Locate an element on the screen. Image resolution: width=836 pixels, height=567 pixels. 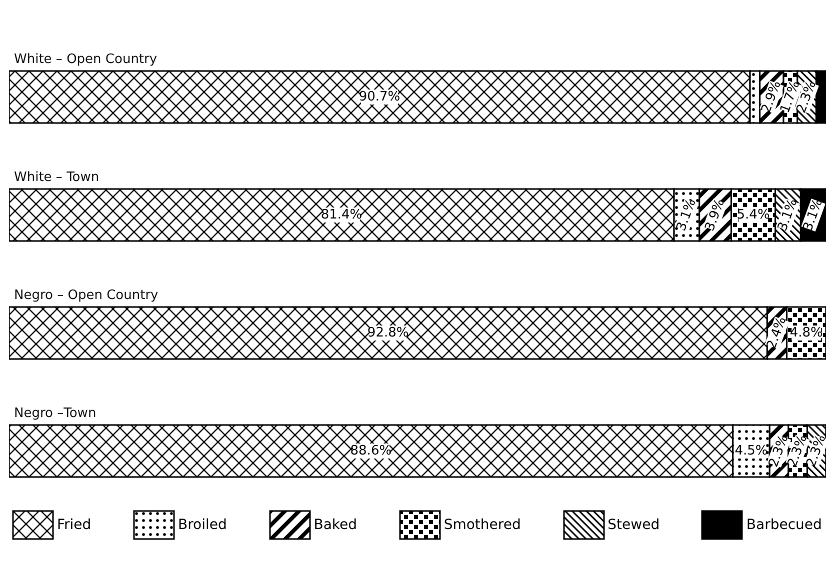
legend-label: Barbecued is located at coordinates (784, 525).